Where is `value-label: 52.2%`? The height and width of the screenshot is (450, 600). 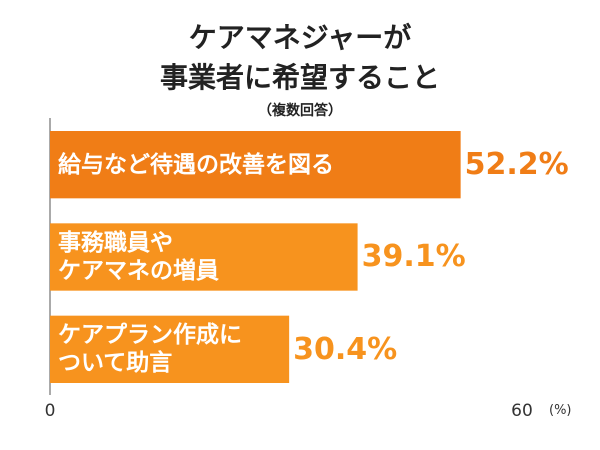 value-label: 52.2% is located at coordinates (516, 165).